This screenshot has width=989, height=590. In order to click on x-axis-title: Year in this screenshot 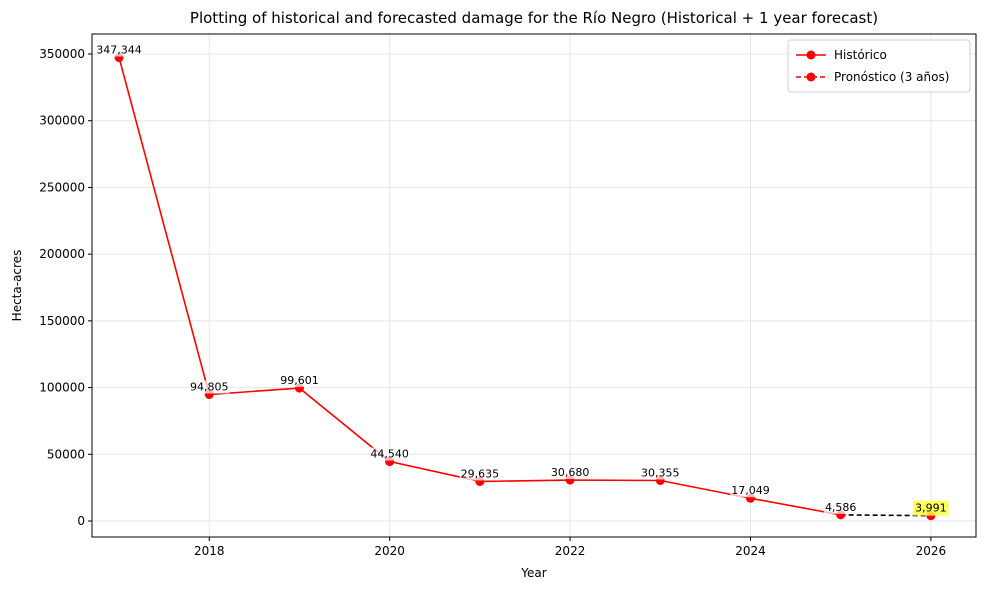, I will do `click(533, 573)`.